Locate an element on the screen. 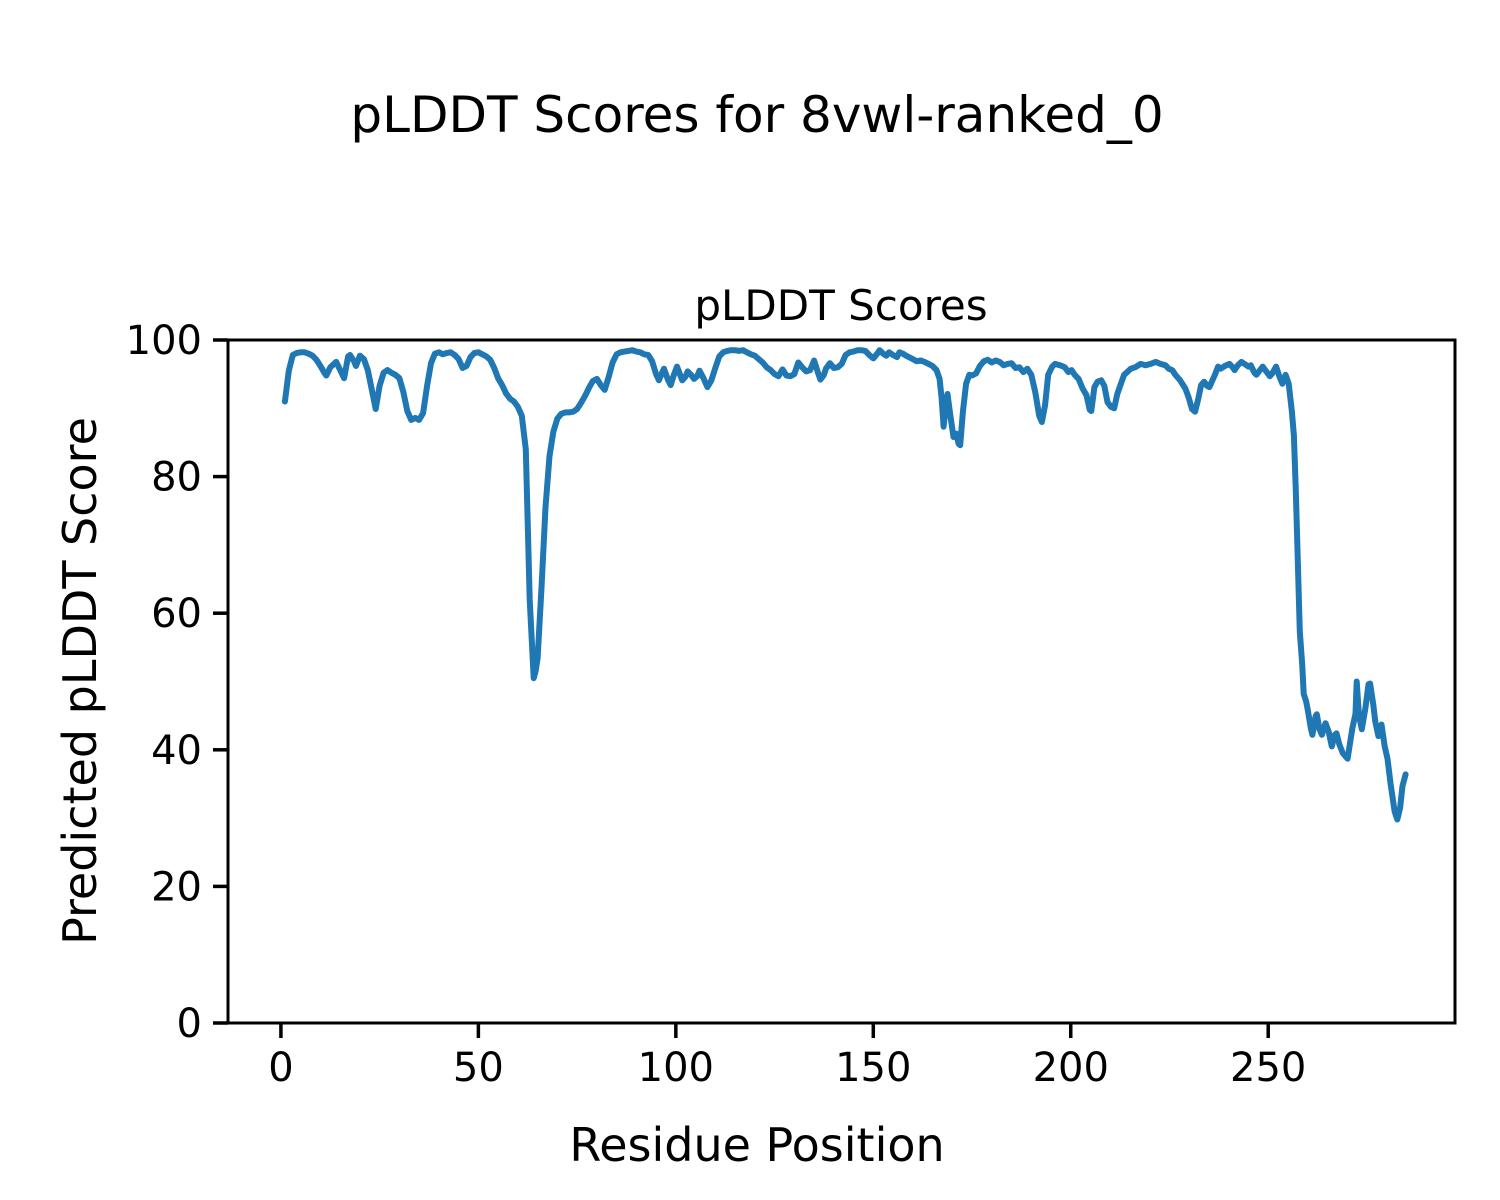 The width and height of the screenshot is (1500, 1200). x-tick-label: 0 is located at coordinates (280, 1068).